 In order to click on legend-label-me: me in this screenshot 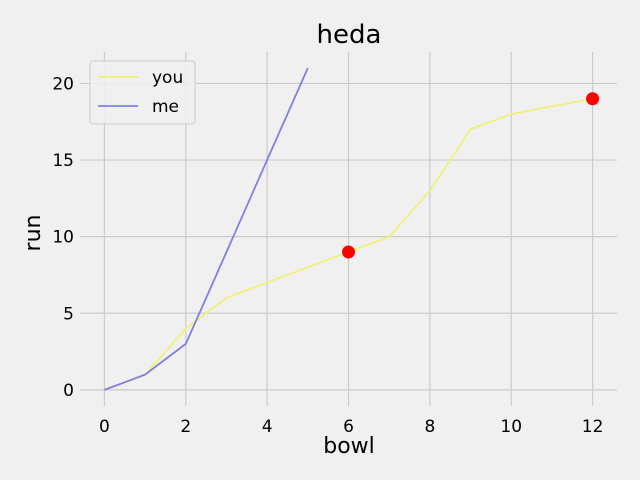, I will do `click(165, 107)`.